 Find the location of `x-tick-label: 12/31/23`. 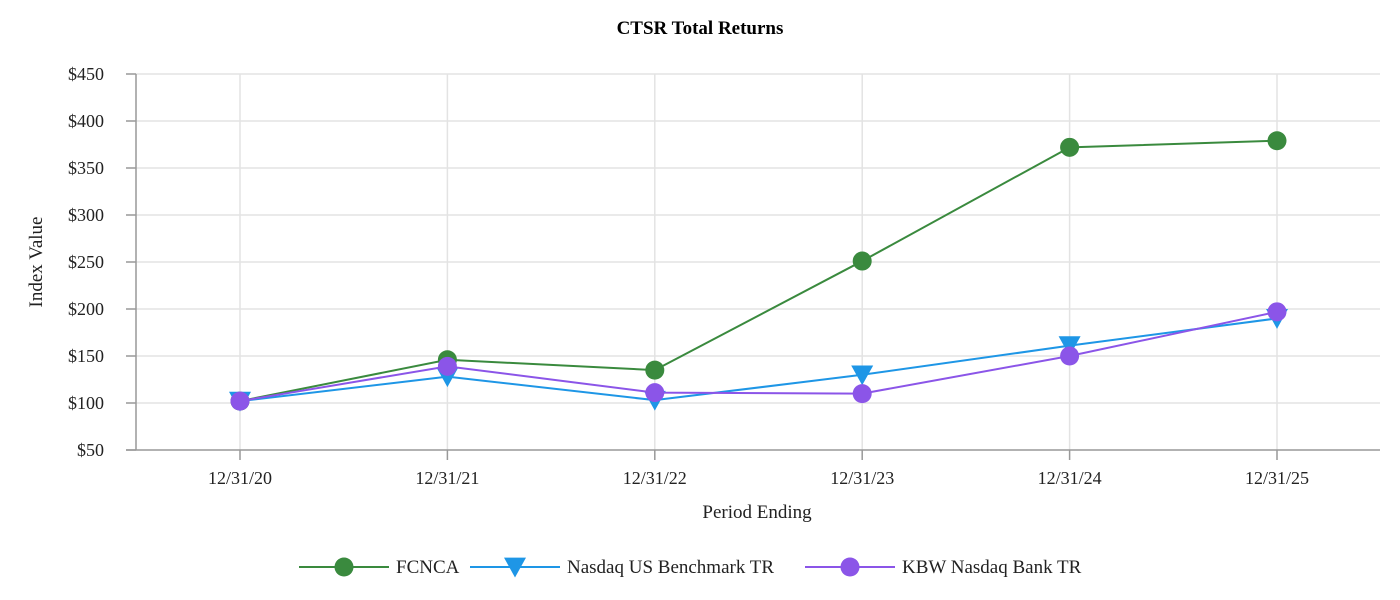

x-tick-label: 12/31/23 is located at coordinates (862, 478).